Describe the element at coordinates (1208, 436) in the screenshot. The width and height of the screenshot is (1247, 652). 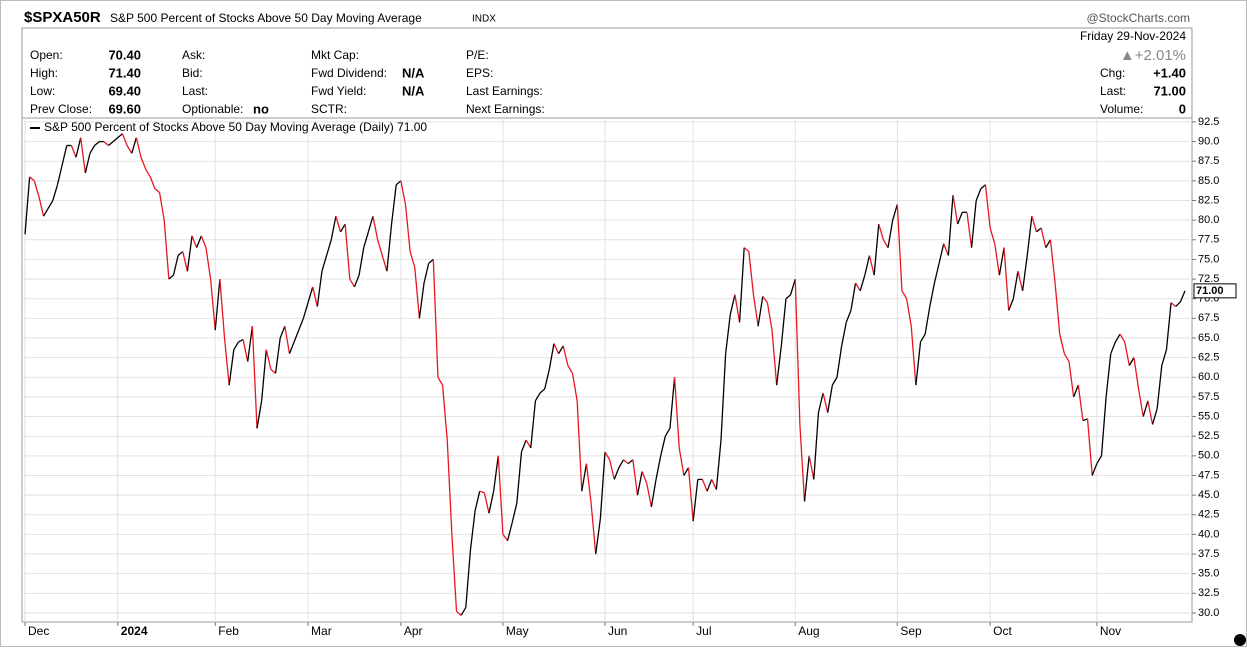
I see `y-tick-label: 52.5` at that location.